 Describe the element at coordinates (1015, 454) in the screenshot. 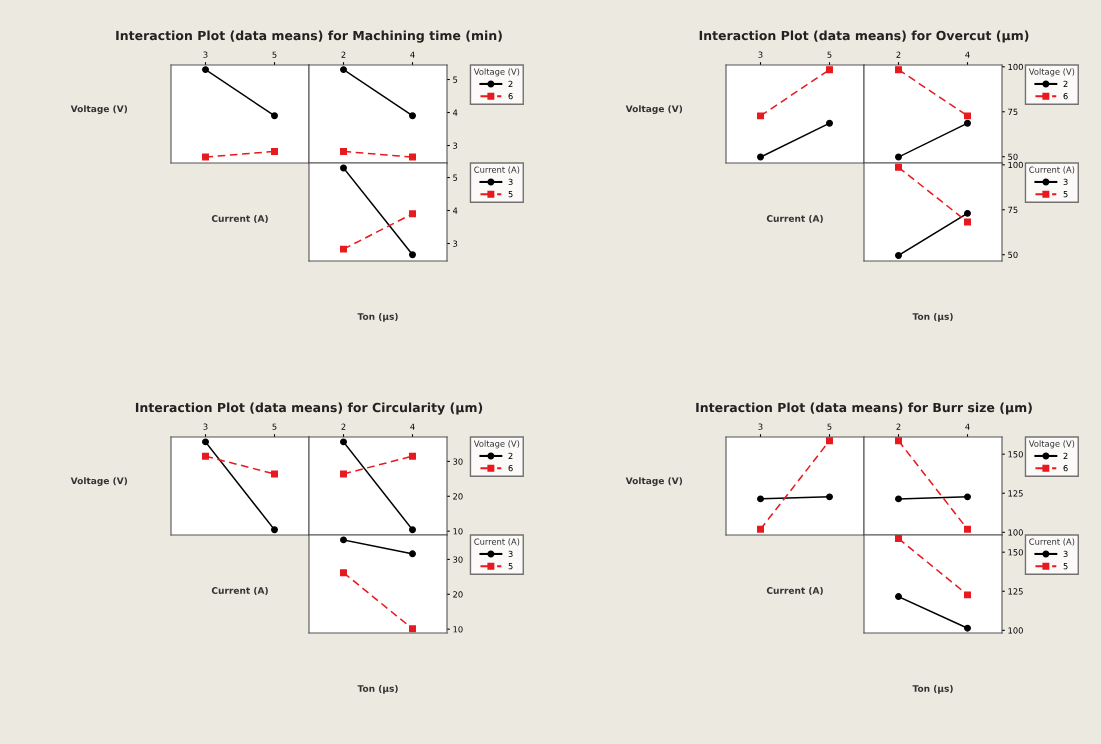

I see `y-tick-label: 150` at that location.